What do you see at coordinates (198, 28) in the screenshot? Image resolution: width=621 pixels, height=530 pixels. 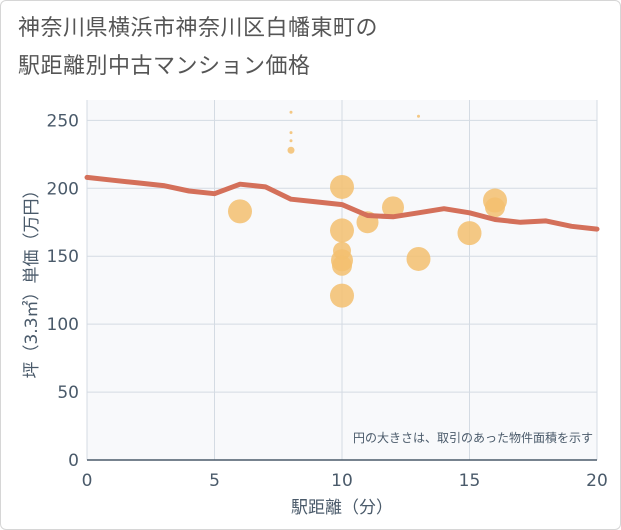 I see `chart-title-line-1: 神奈川県横浜市神奈川区白幡東町の` at bounding box center [198, 28].